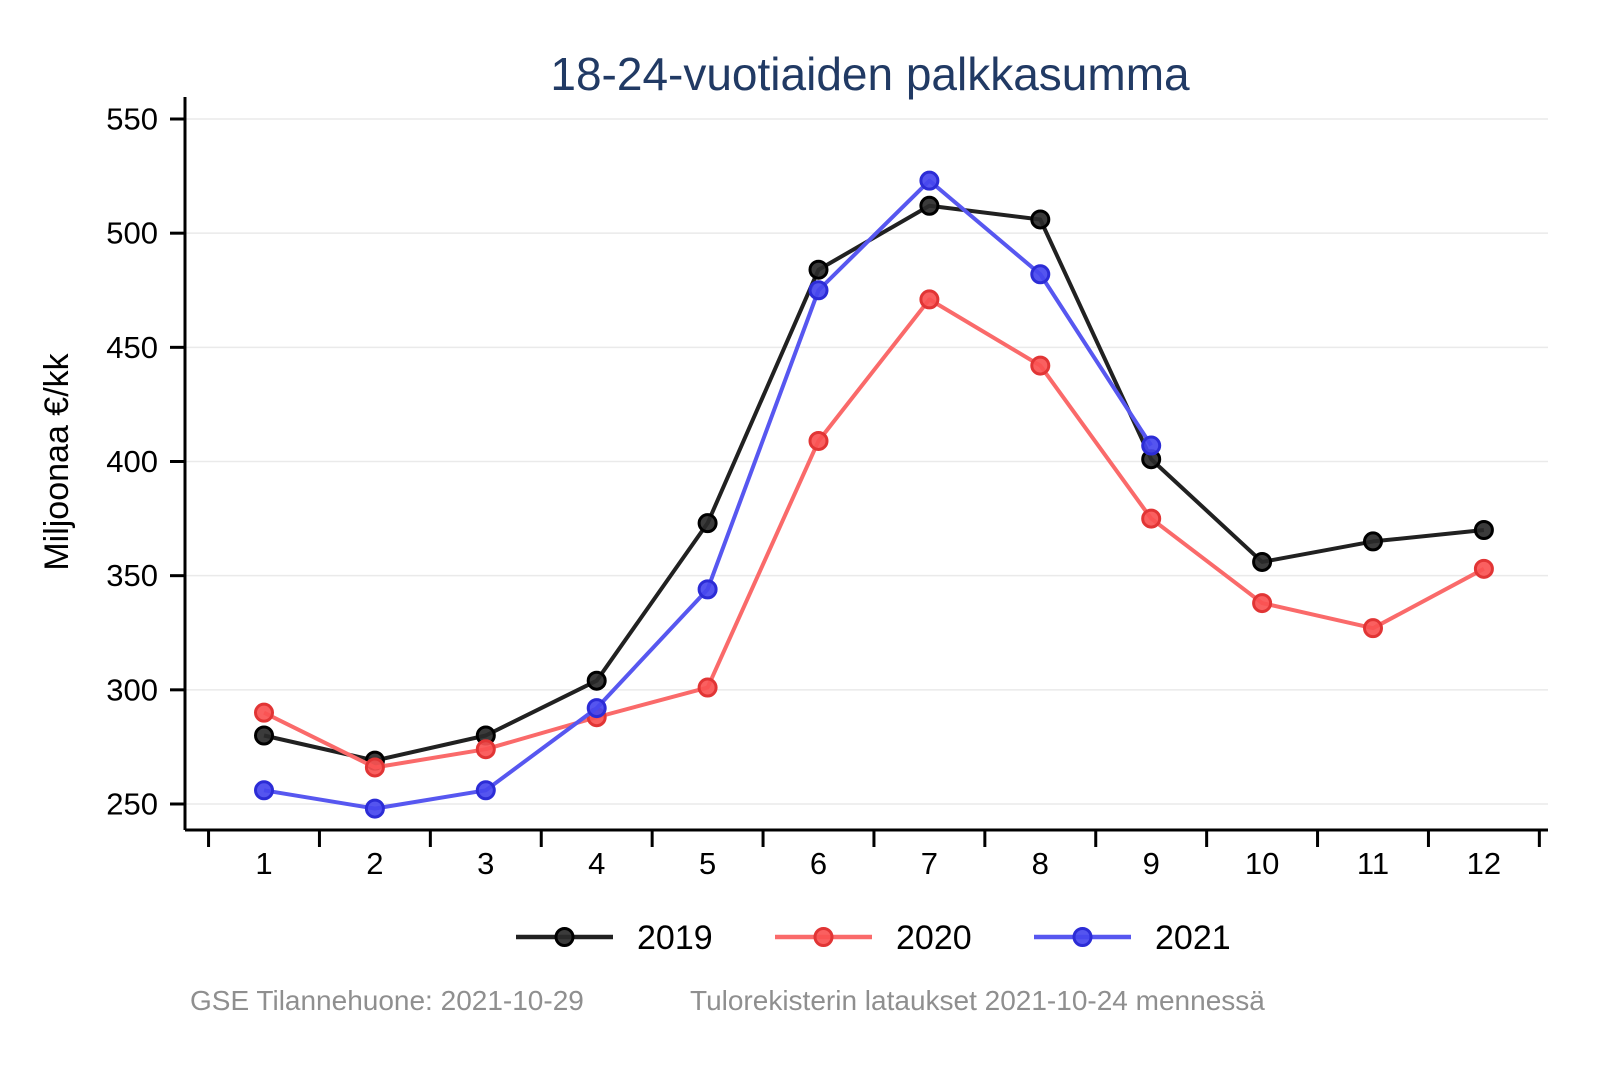 Image resolution: width=1600 pixels, height=1067 pixels. What do you see at coordinates (57, 461) in the screenshot?
I see `y-axis-title: Miljoonaa €/kk` at bounding box center [57, 461].